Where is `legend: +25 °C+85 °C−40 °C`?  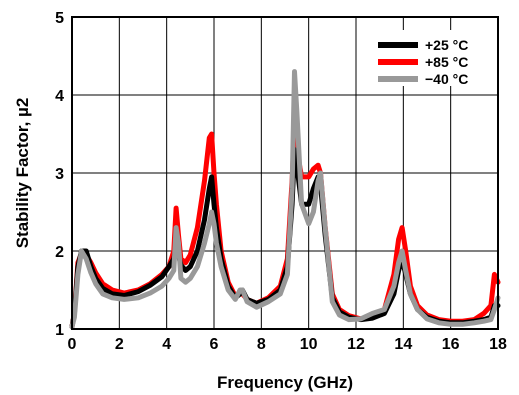
legend: +25 °C+85 °C−40 °C is located at coordinates (428, 58).